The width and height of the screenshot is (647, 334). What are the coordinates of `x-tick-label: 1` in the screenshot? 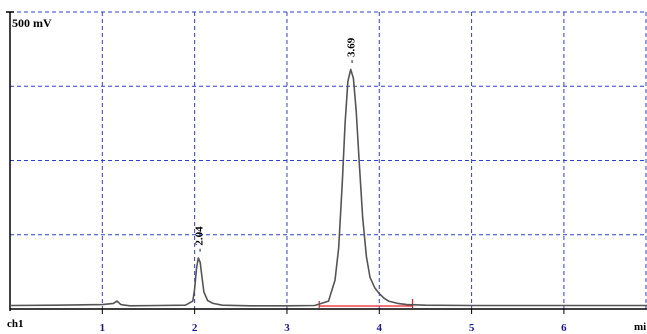 It's located at (103, 328).